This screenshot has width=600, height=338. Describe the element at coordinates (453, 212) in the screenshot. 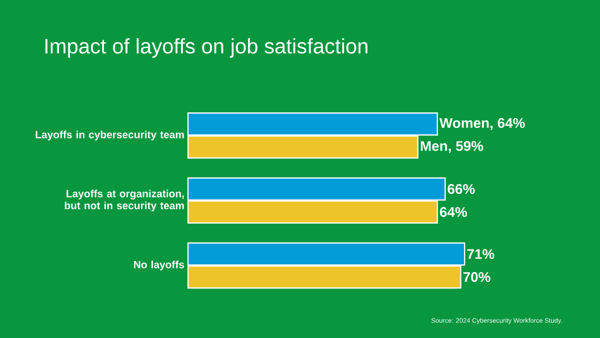

I see `data-label: 64%` at that location.